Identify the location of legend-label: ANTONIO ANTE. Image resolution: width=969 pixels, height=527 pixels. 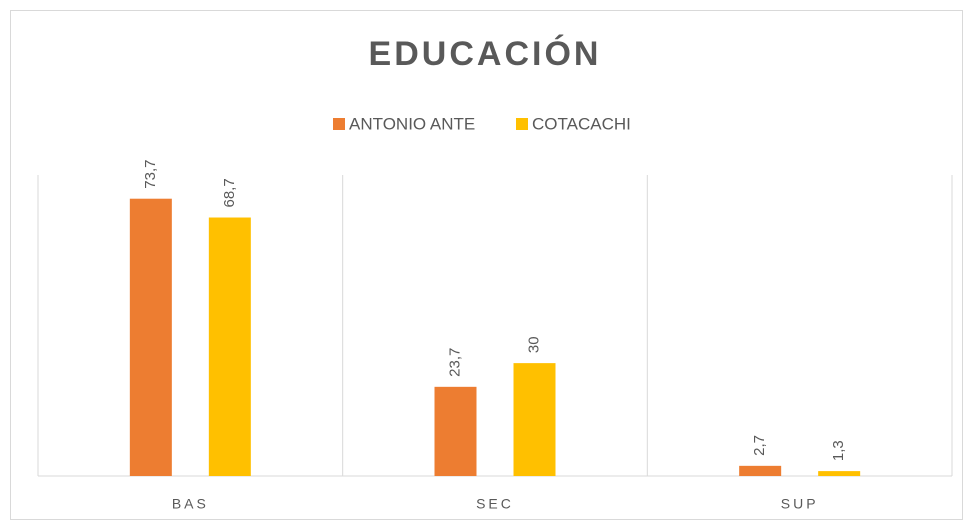
(412, 123).